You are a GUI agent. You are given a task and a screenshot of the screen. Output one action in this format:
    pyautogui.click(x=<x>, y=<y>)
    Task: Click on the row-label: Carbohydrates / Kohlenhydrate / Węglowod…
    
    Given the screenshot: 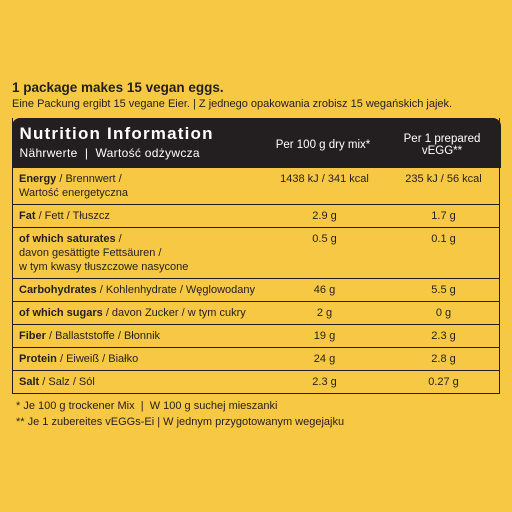 What is the action you would take?
    pyautogui.click(x=138, y=290)
    